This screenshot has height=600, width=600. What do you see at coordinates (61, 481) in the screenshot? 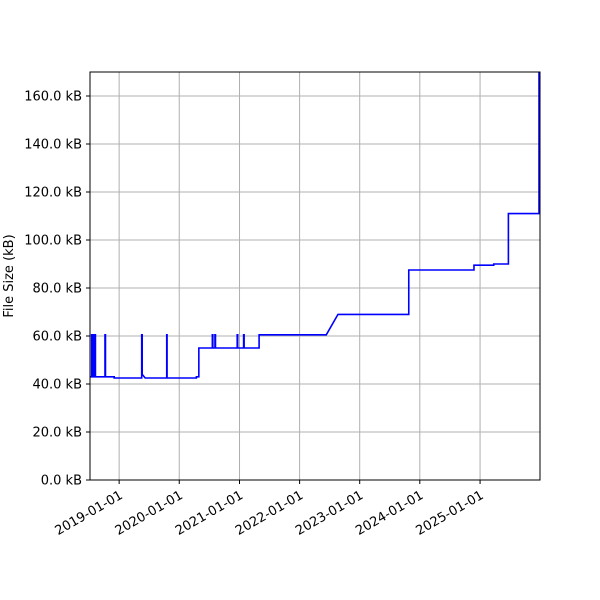
I see `y-tick-label: 0.0 kB` at bounding box center [61, 481].